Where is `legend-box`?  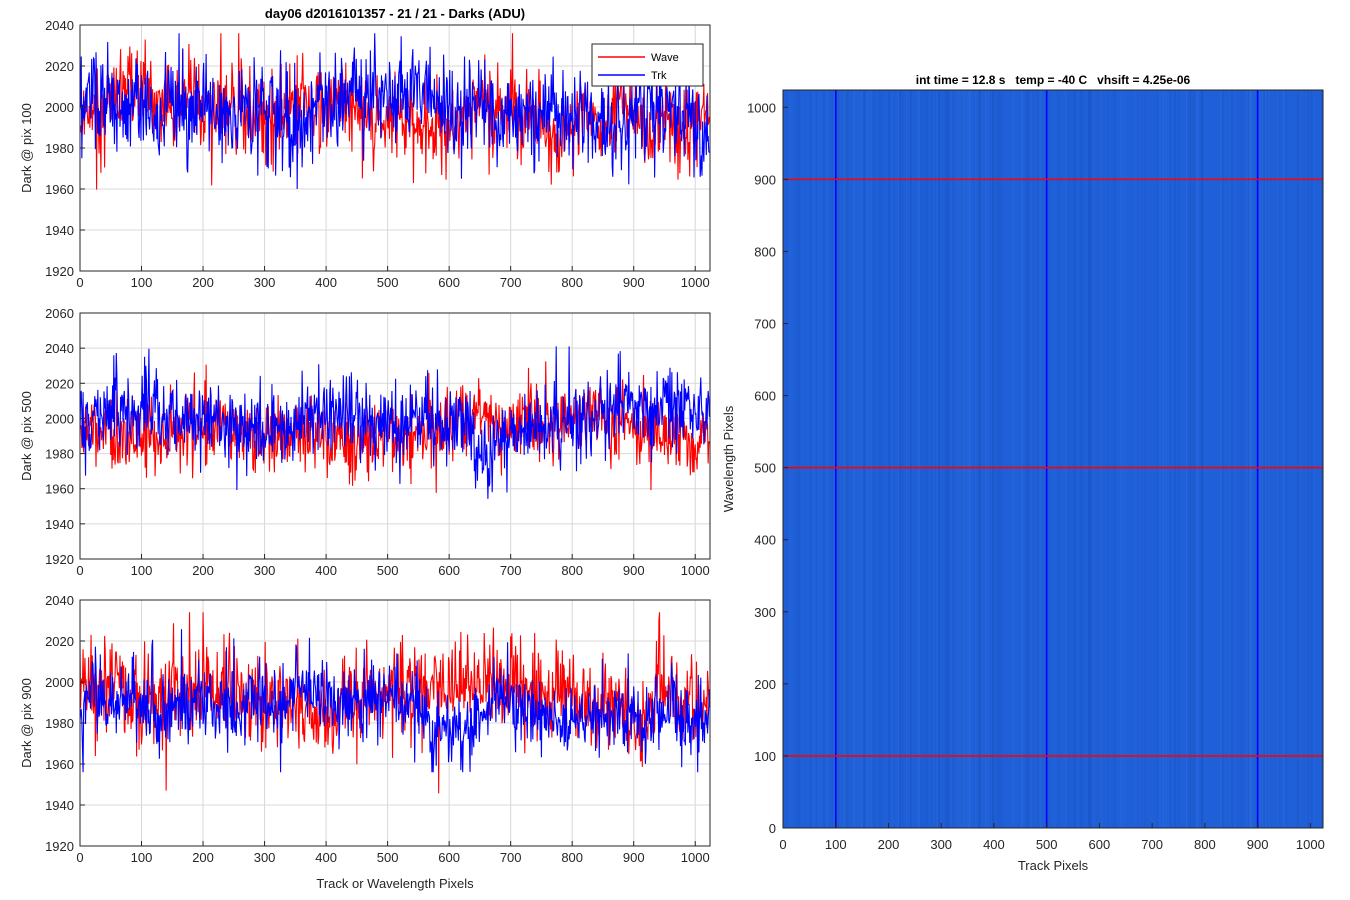
legend-box is located at coordinates (647, 65).